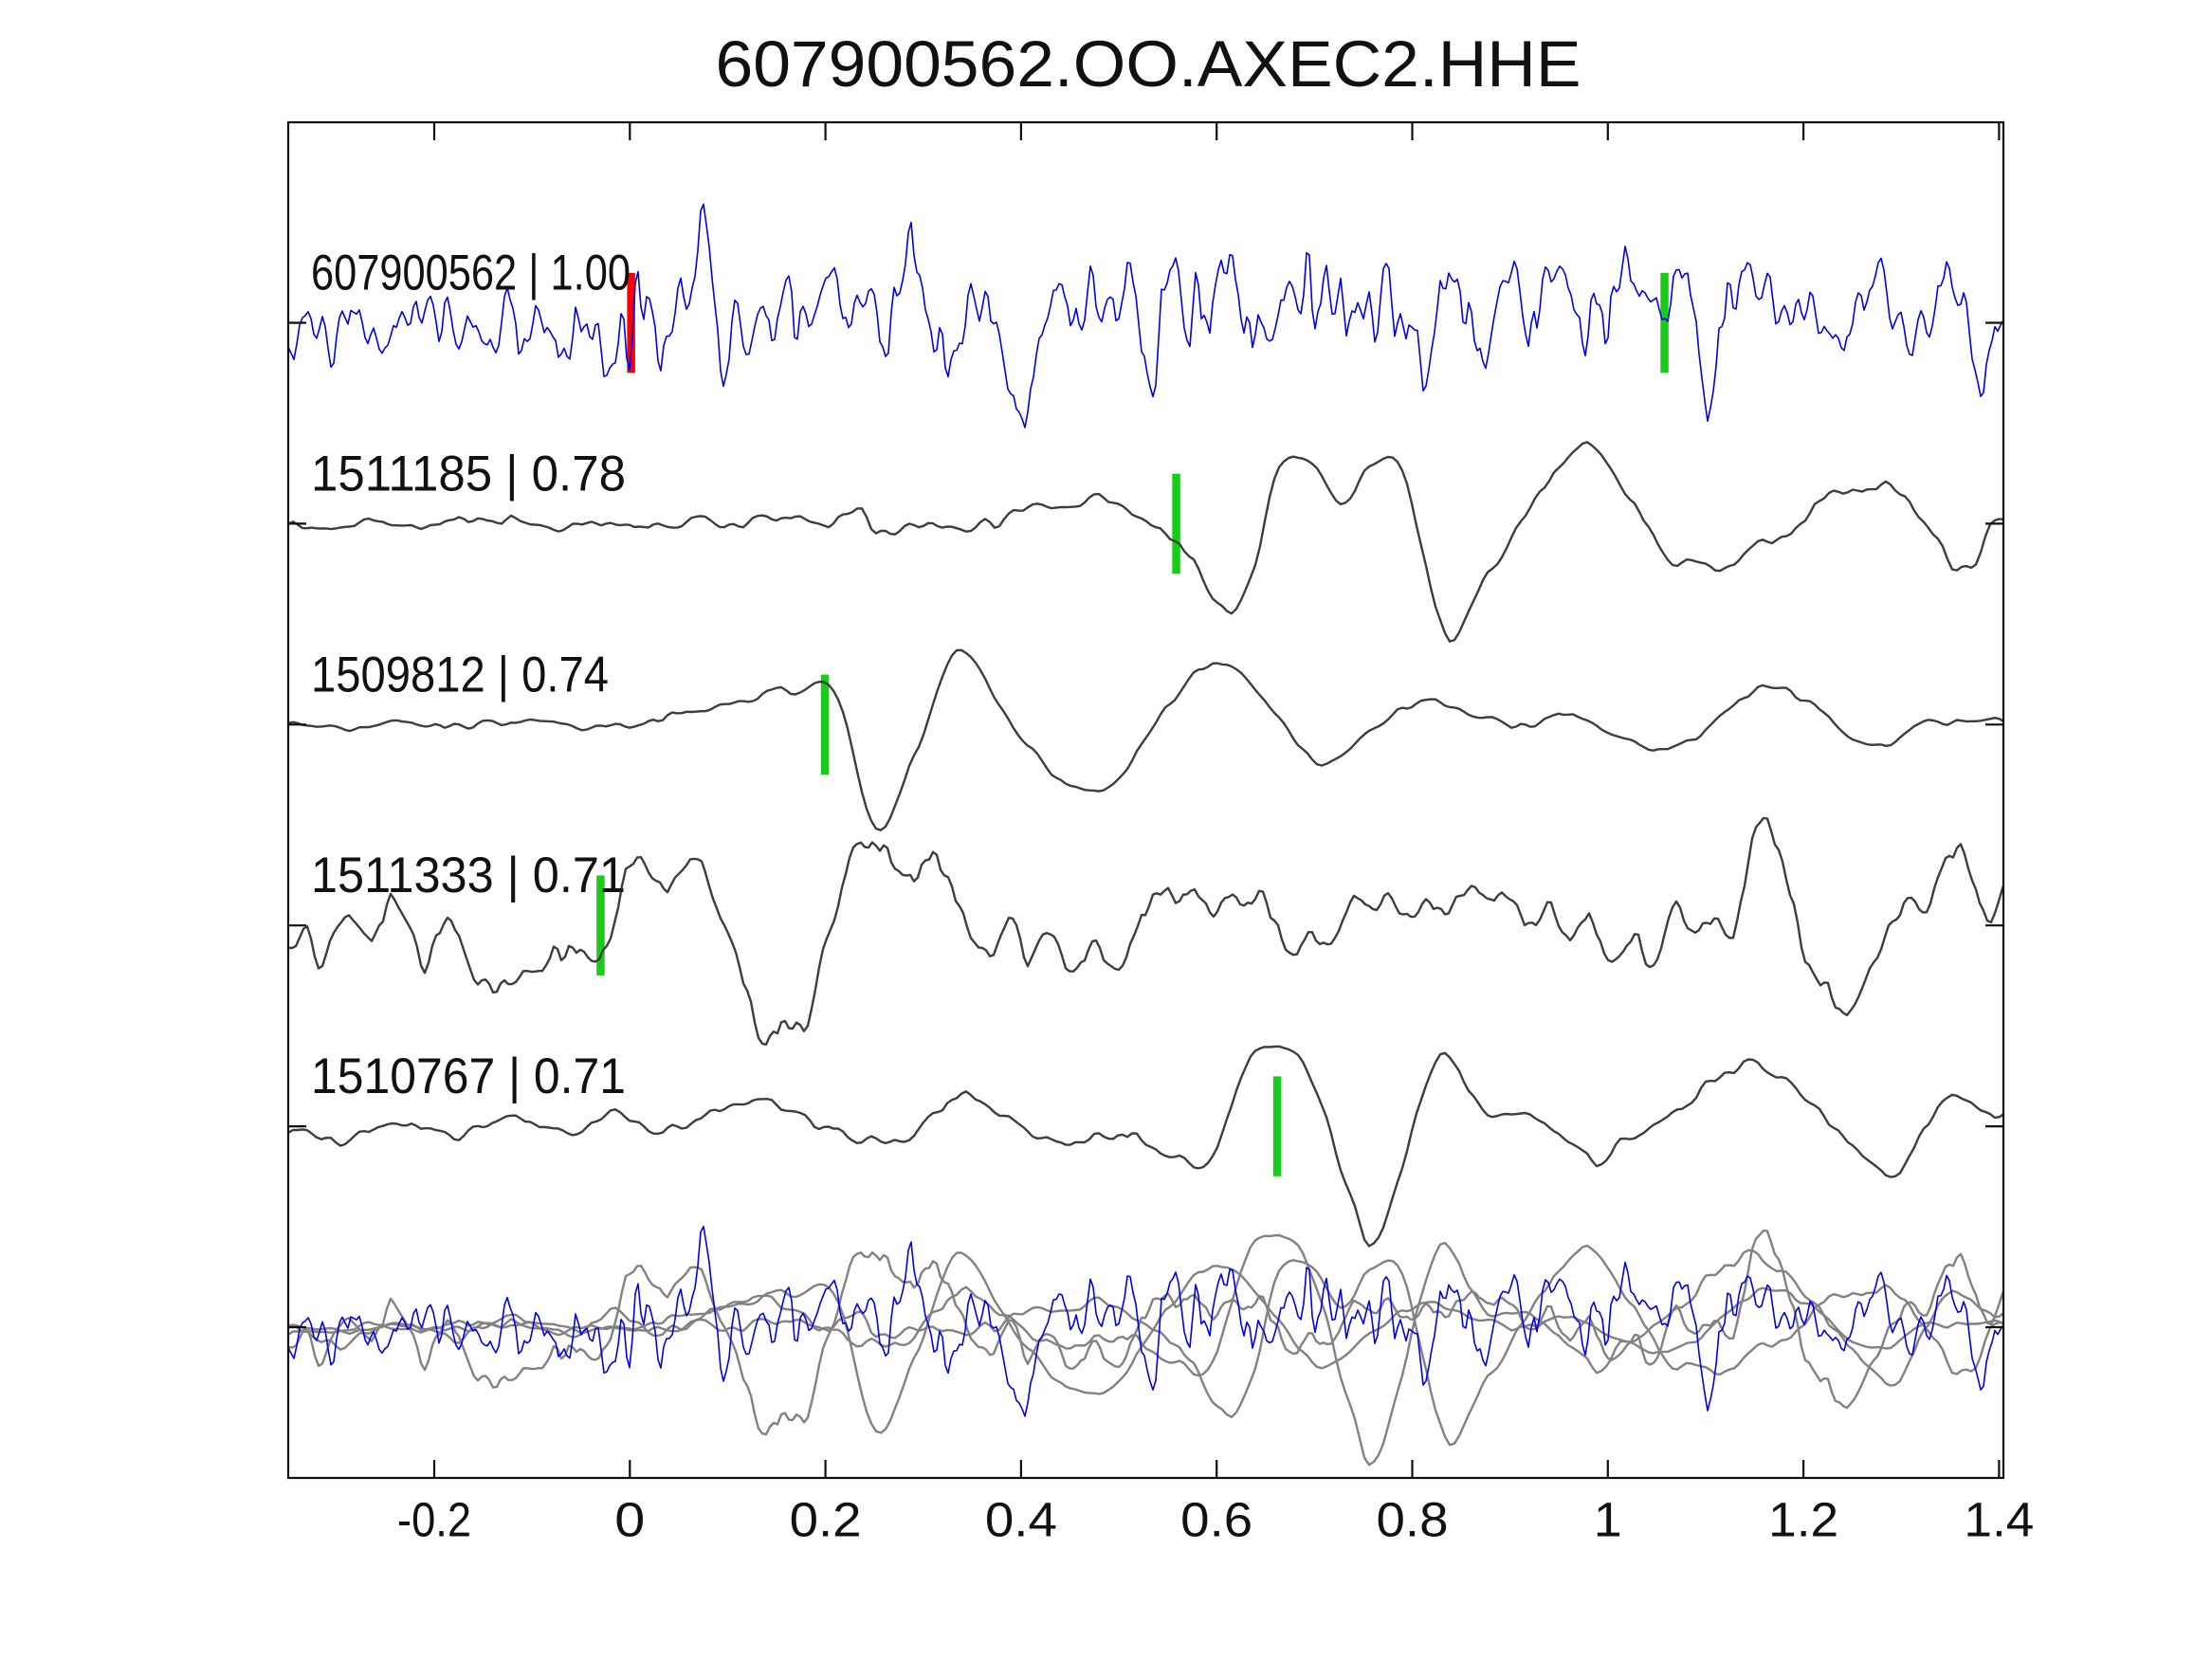 This screenshot has width=2212, height=1659. What do you see at coordinates (1608, 1520) in the screenshot?
I see `svg-text: 1` at bounding box center [1608, 1520].